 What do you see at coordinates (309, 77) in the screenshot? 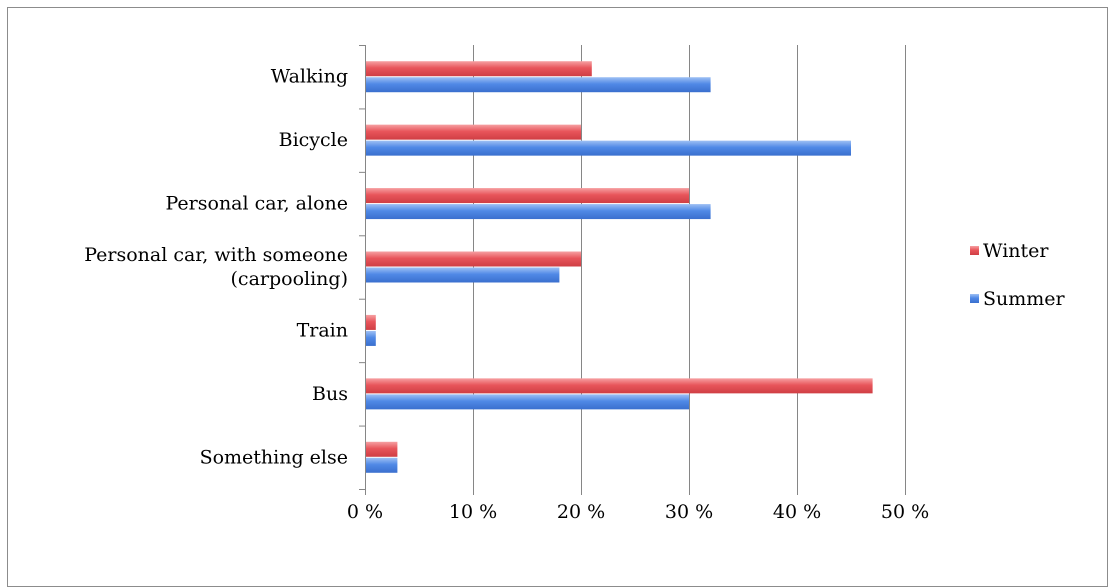
I see `category-label-0: Walking` at bounding box center [309, 77].